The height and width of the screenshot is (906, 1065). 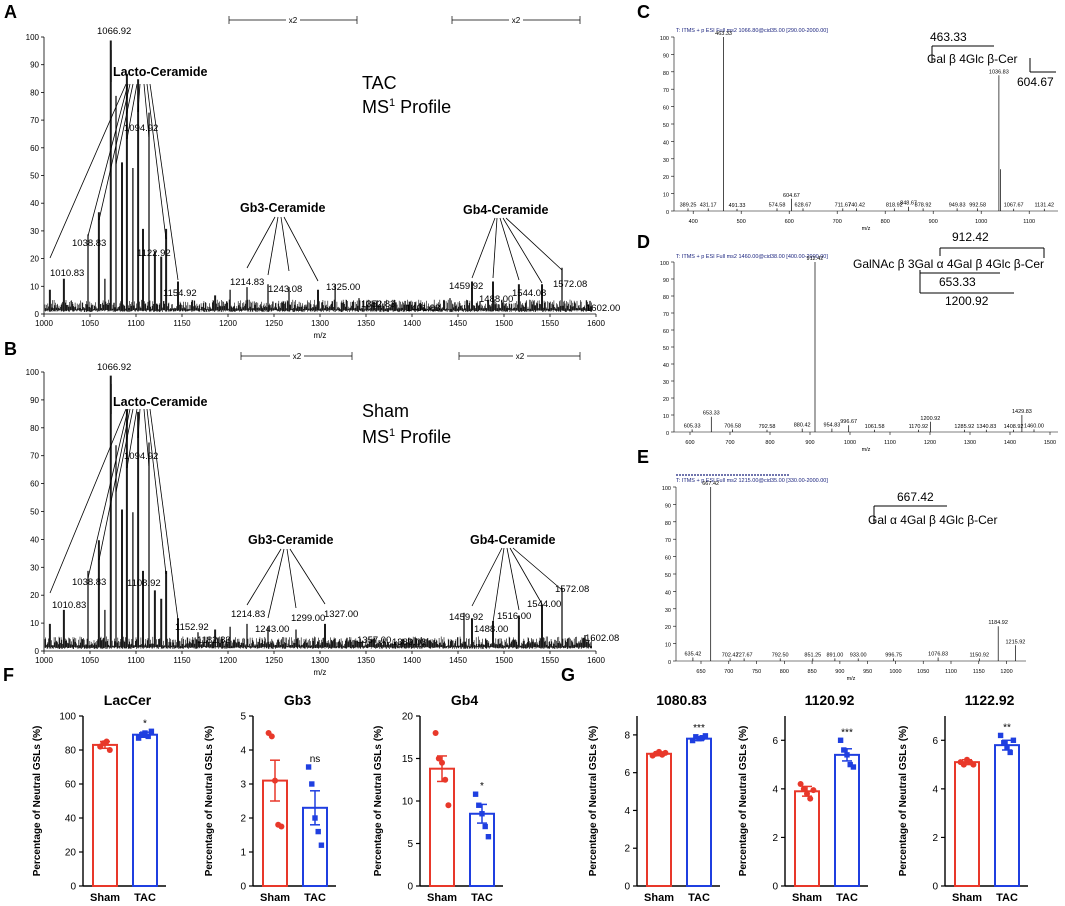 What do you see at coordinates (1035, 82) in the screenshot?
I see `fragment-mass-bottom: 604.67` at bounding box center [1035, 82].